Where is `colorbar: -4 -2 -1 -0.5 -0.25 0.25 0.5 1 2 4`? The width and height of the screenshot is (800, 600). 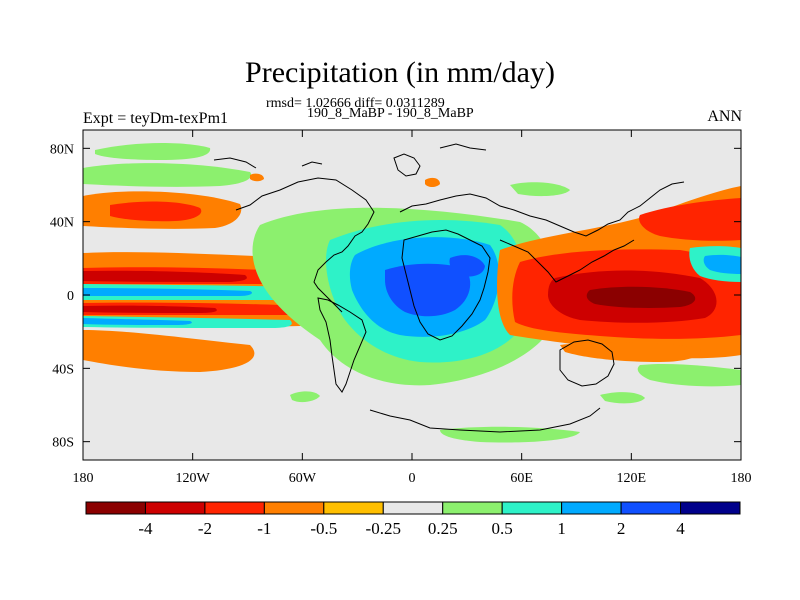
colorbar: -4 -2 -1 -0.5 -0.25 0.25 0.5 1 2 4 is located at coordinates (413, 519).